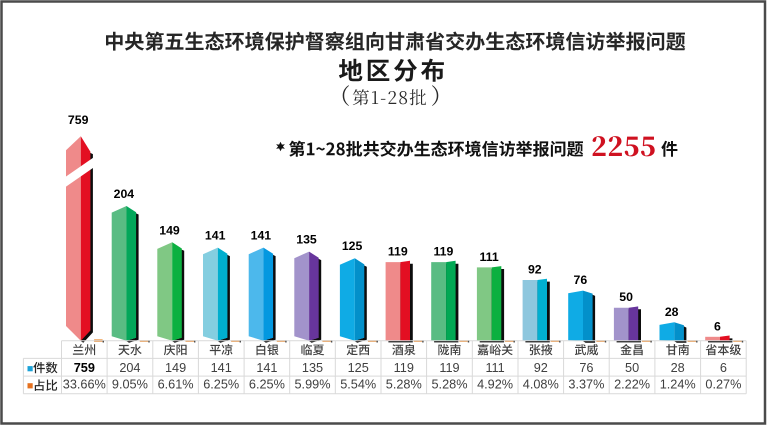 The image size is (768, 427). What do you see at coordinates (632, 385) in the screenshot?
I see `svg-text: 2.22%` at bounding box center [632, 385].